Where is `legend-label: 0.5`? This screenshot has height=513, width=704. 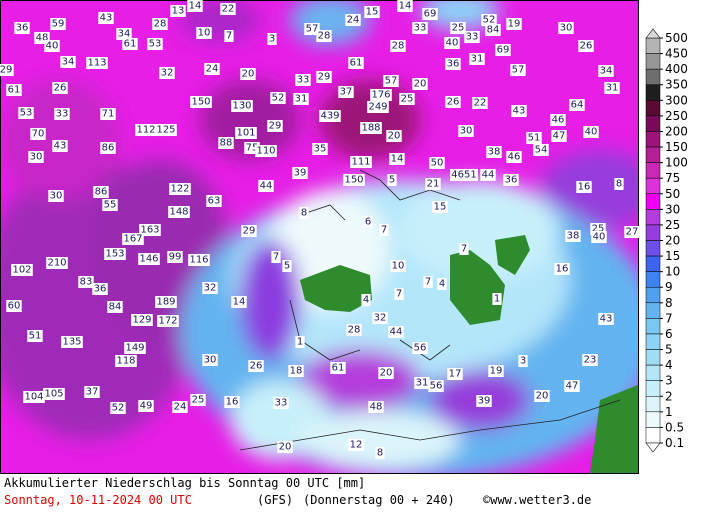 legend-label: 0.5 is located at coordinates (674, 427).